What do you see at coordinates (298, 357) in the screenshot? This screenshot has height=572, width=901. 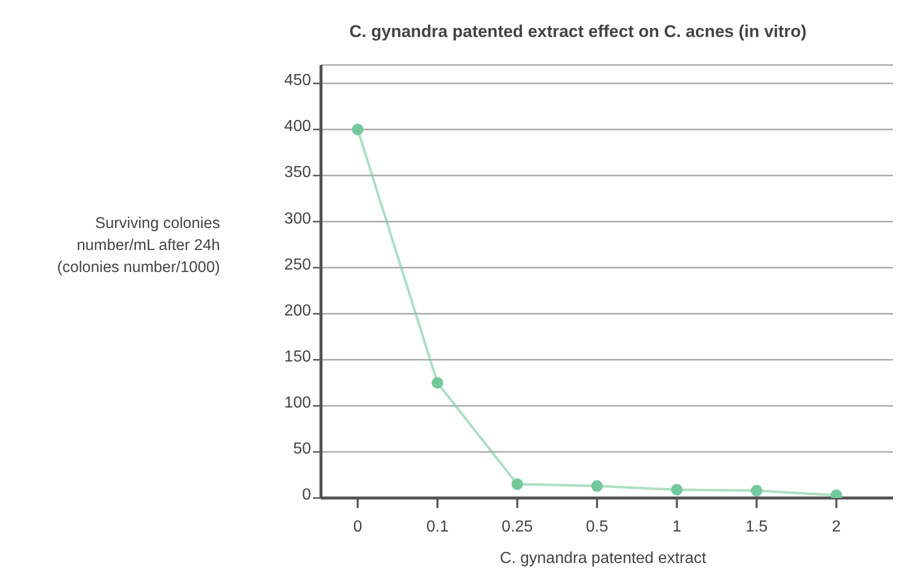 I see `y-tick-label: 150` at bounding box center [298, 357].